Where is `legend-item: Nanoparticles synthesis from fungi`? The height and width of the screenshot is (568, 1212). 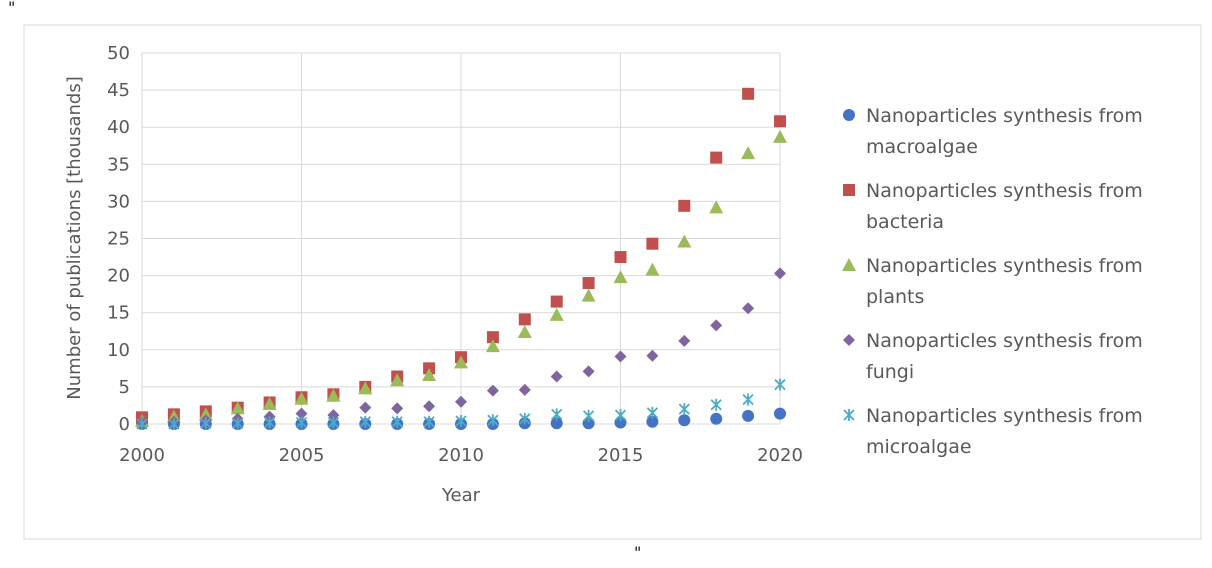 legend-item: Nanoparticles synthesis from fungi is located at coordinates (993, 356).